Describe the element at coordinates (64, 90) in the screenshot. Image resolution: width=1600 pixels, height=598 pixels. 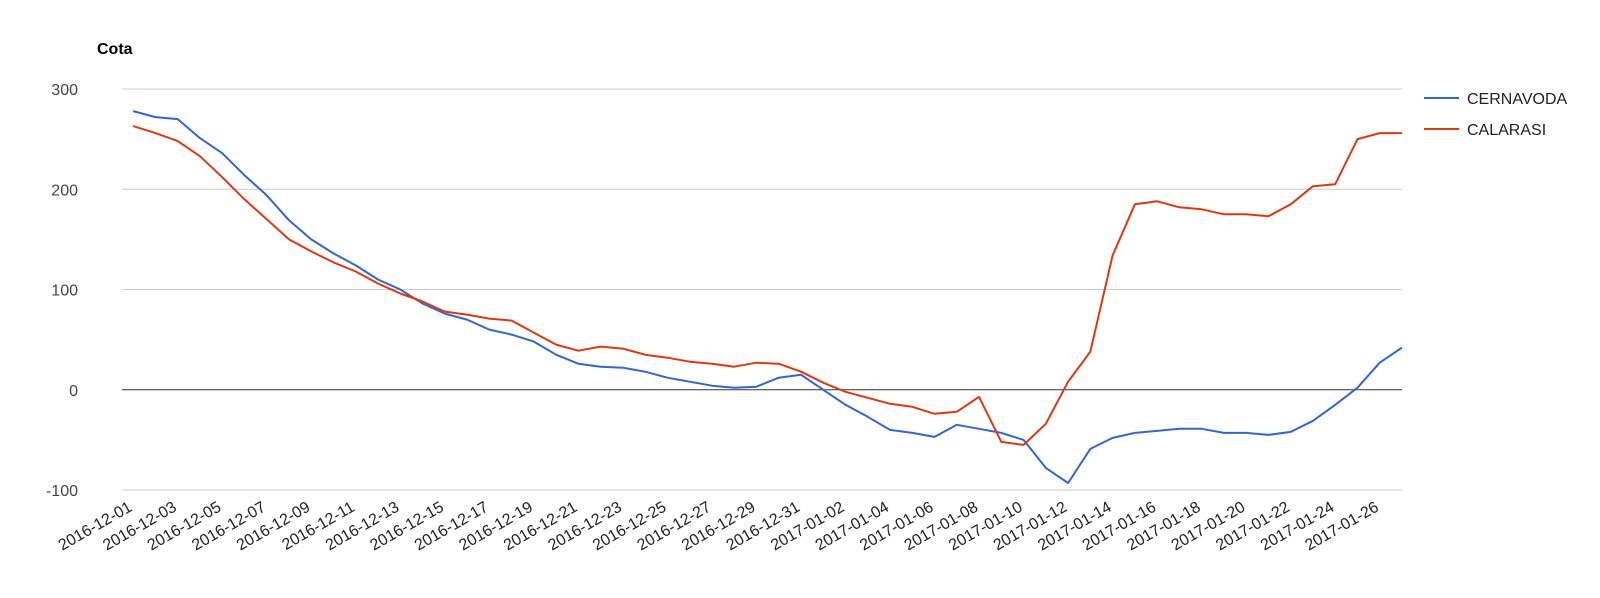
I see `y-tick-label: 300` at that location.